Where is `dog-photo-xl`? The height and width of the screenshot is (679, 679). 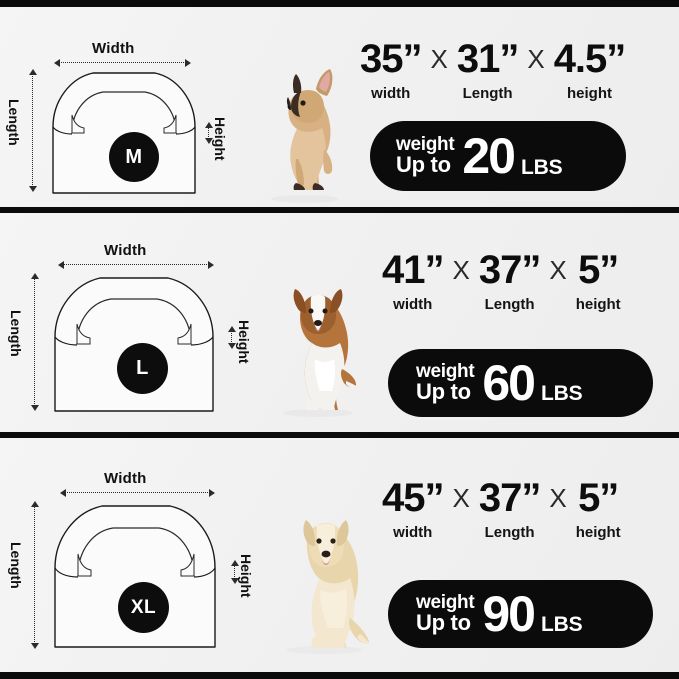
dog-photo-xl is located at coordinates (326, 571).